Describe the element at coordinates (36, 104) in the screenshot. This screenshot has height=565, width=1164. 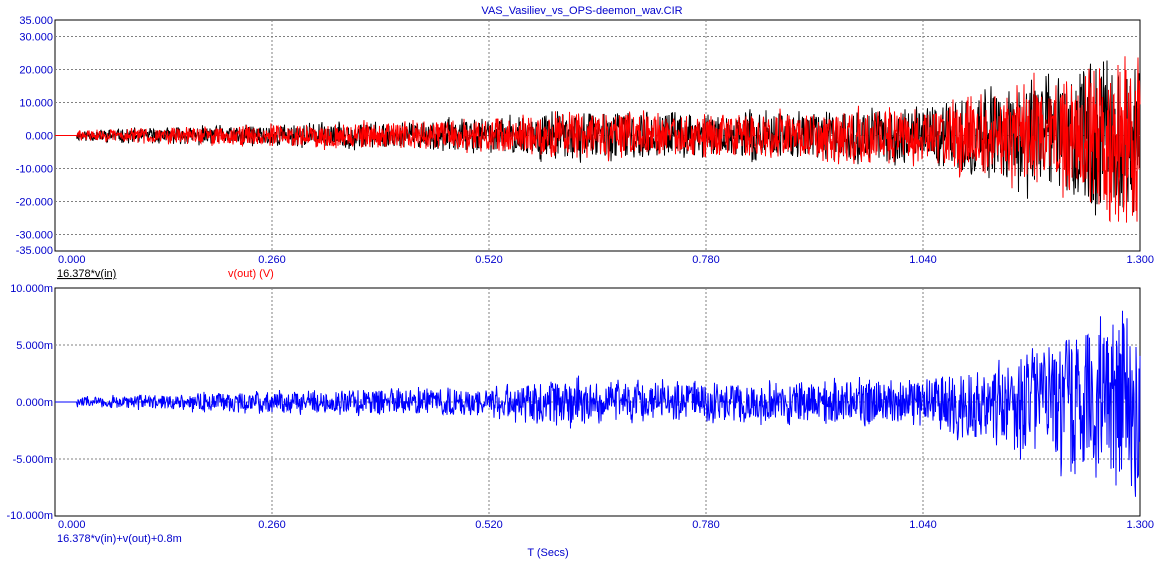
I see `y-tick-label: 10.000` at that location.